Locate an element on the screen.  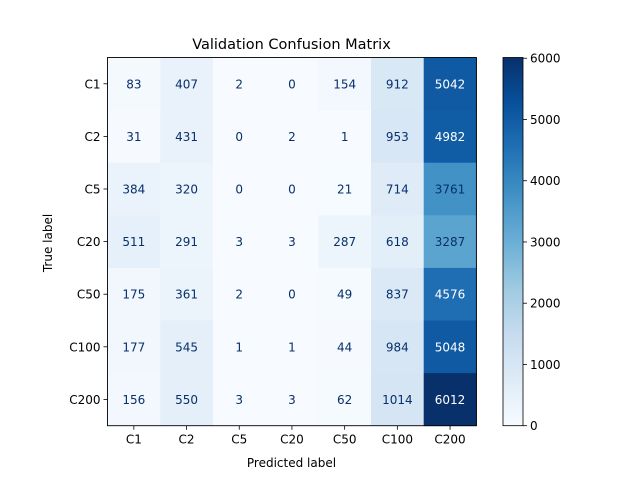
cell-value-label: 984 is located at coordinates (397, 347).